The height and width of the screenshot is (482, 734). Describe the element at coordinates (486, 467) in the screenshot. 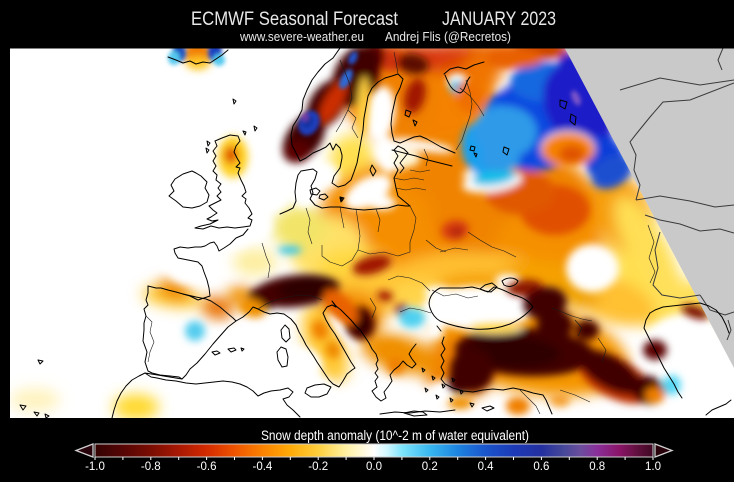

I see `svg-text: 0.4` at that location.